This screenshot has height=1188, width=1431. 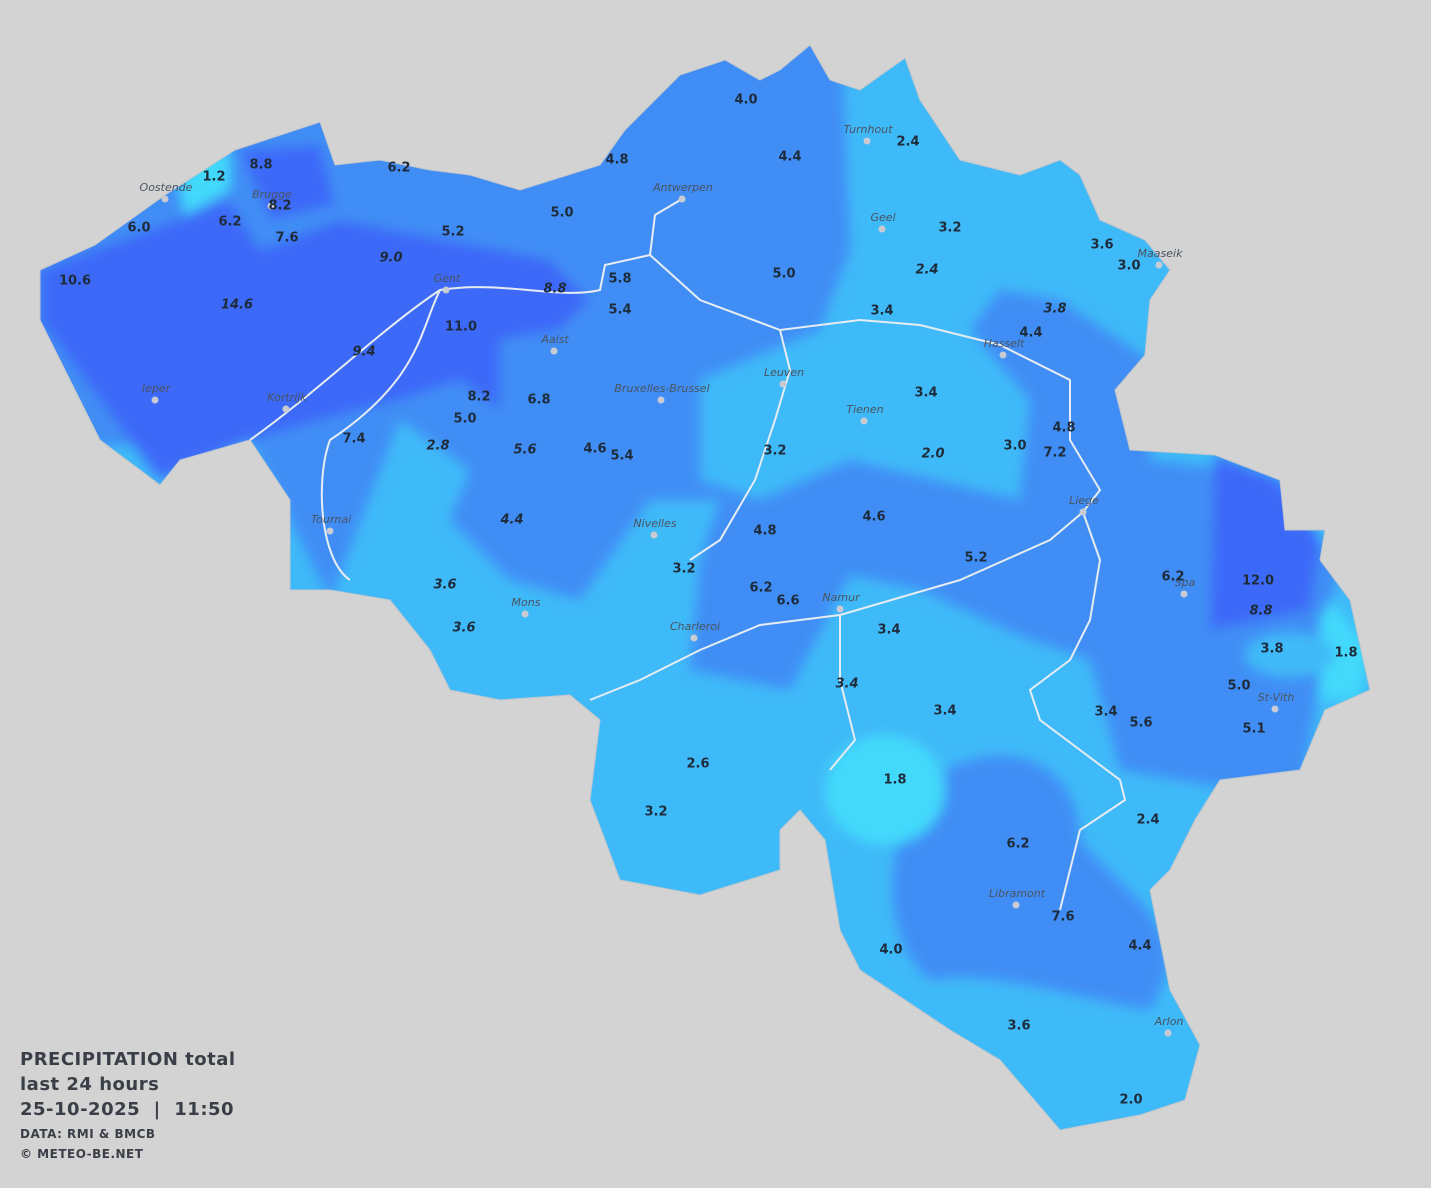 What do you see at coordinates (882, 217) in the screenshot?
I see `city-name: Geel` at bounding box center [882, 217].